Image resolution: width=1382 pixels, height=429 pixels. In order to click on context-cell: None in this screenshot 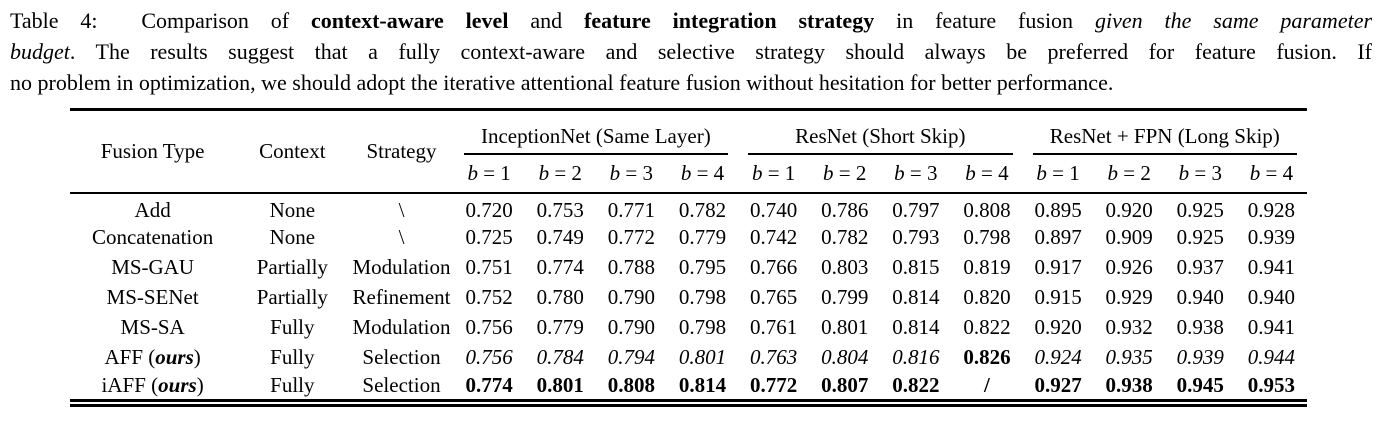, I will do `click(292, 237)`.